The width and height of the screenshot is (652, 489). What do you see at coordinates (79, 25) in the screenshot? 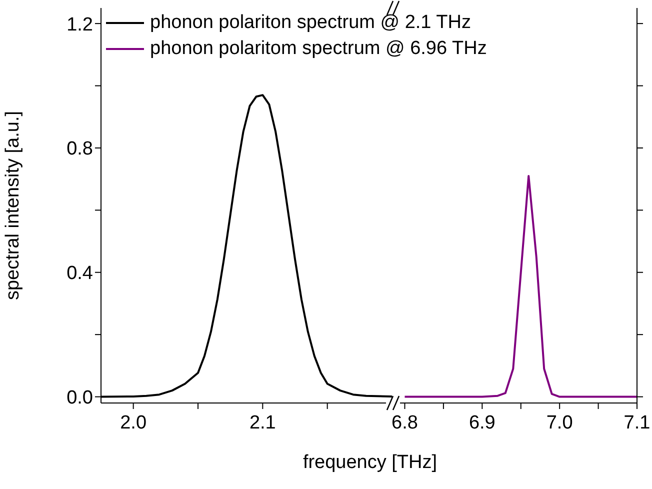
I see `y-tick-label: 1.2` at bounding box center [79, 25].